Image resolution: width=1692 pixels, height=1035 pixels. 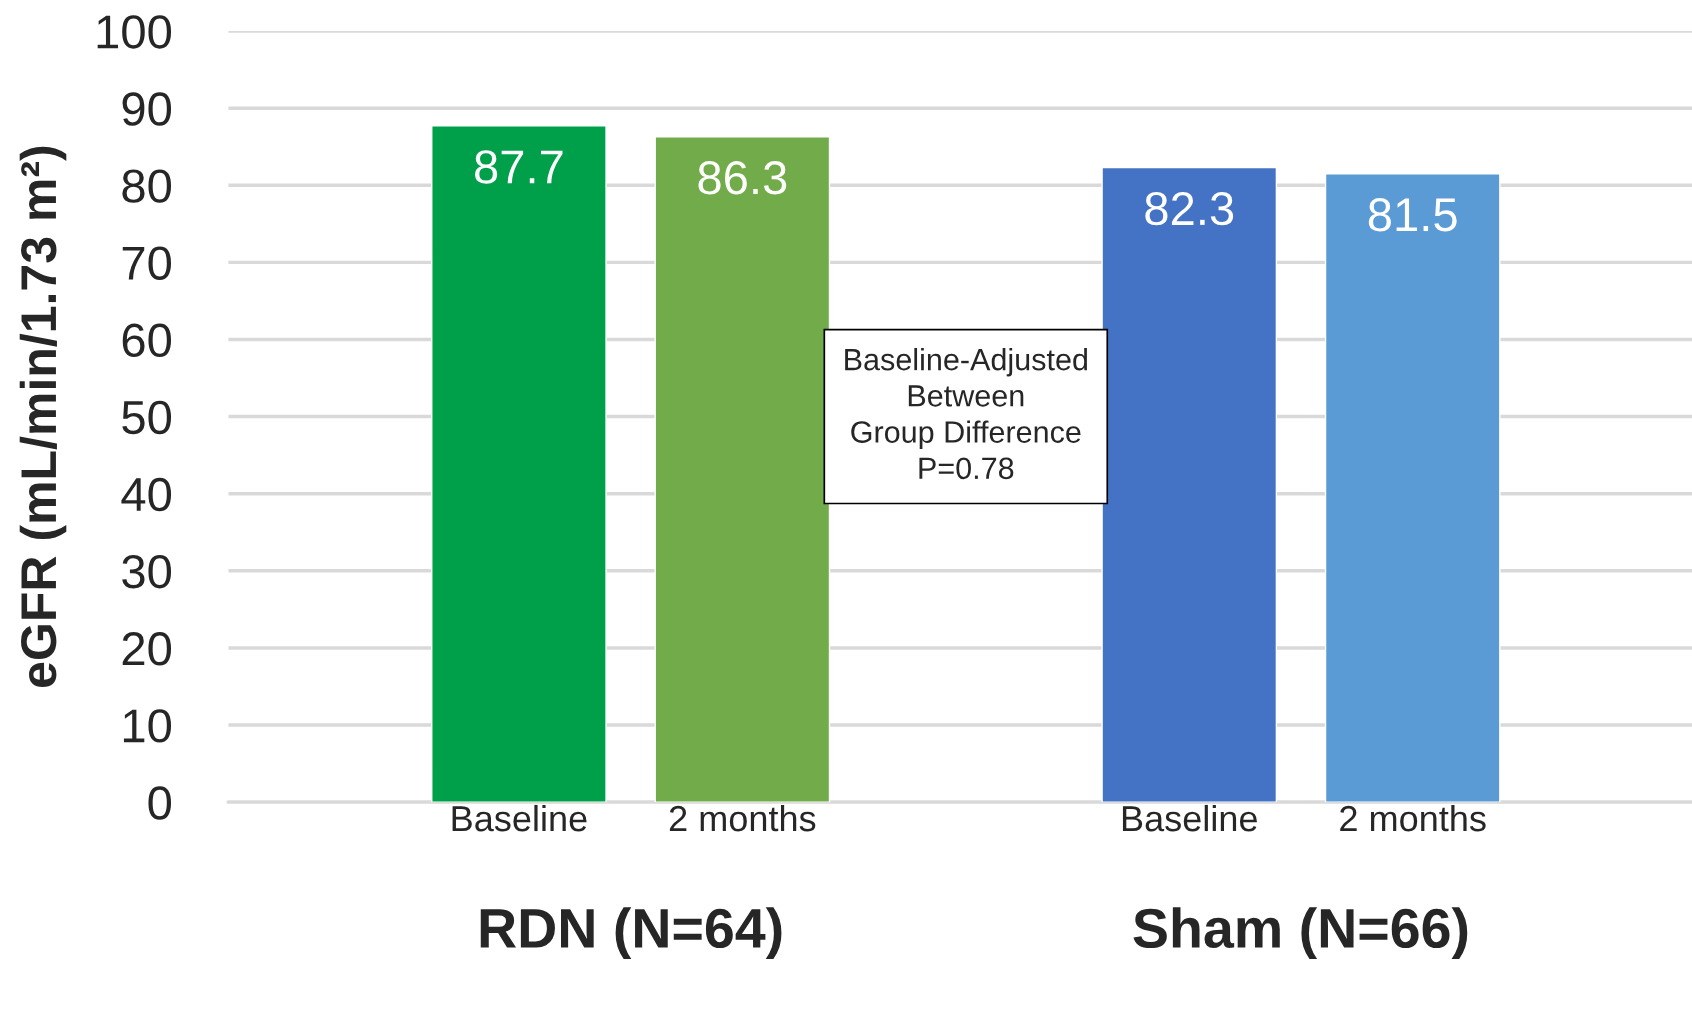 I want to click on y-tick-label: 80, so click(x=147, y=186).